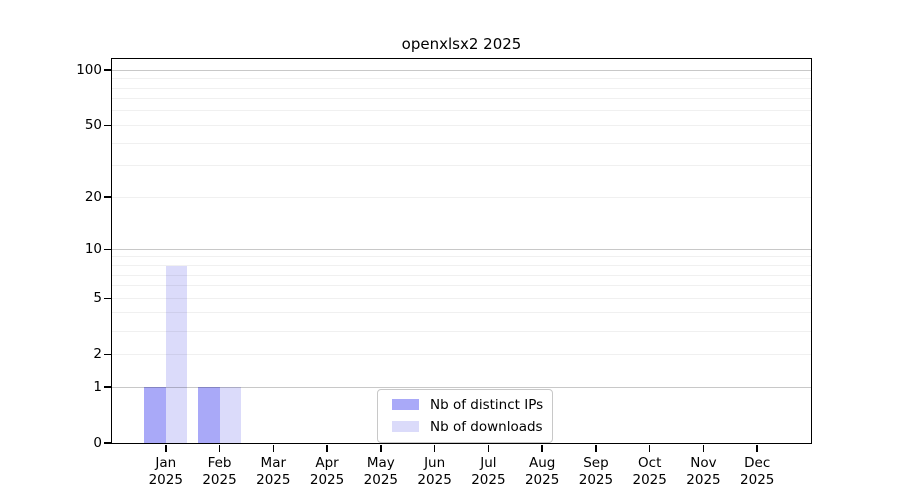 The width and height of the screenshot is (900, 500). I want to click on x-tick-label: May 2025, so click(381, 471).